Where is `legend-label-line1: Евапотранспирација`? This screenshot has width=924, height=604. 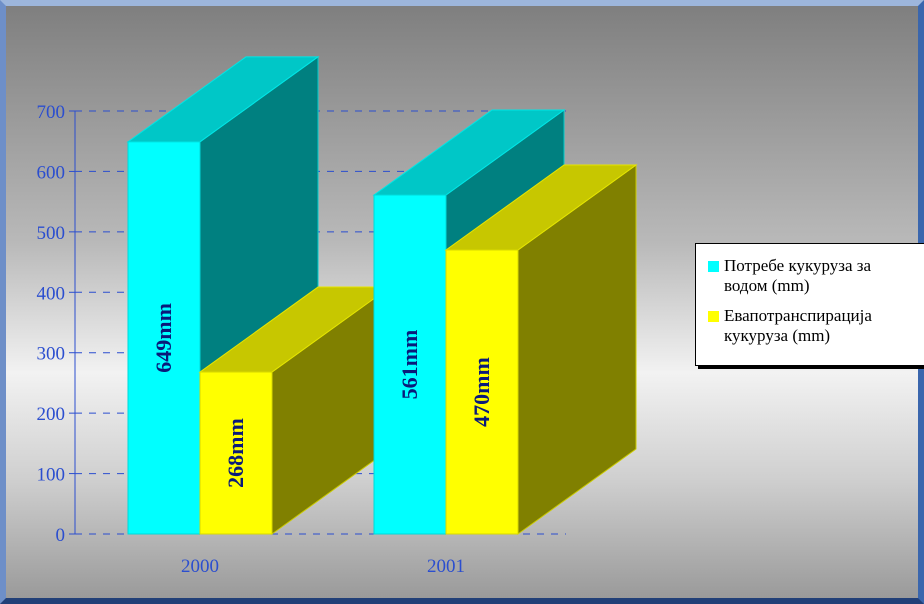 legend-label-line1: Евапотранспирација is located at coordinates (798, 315).